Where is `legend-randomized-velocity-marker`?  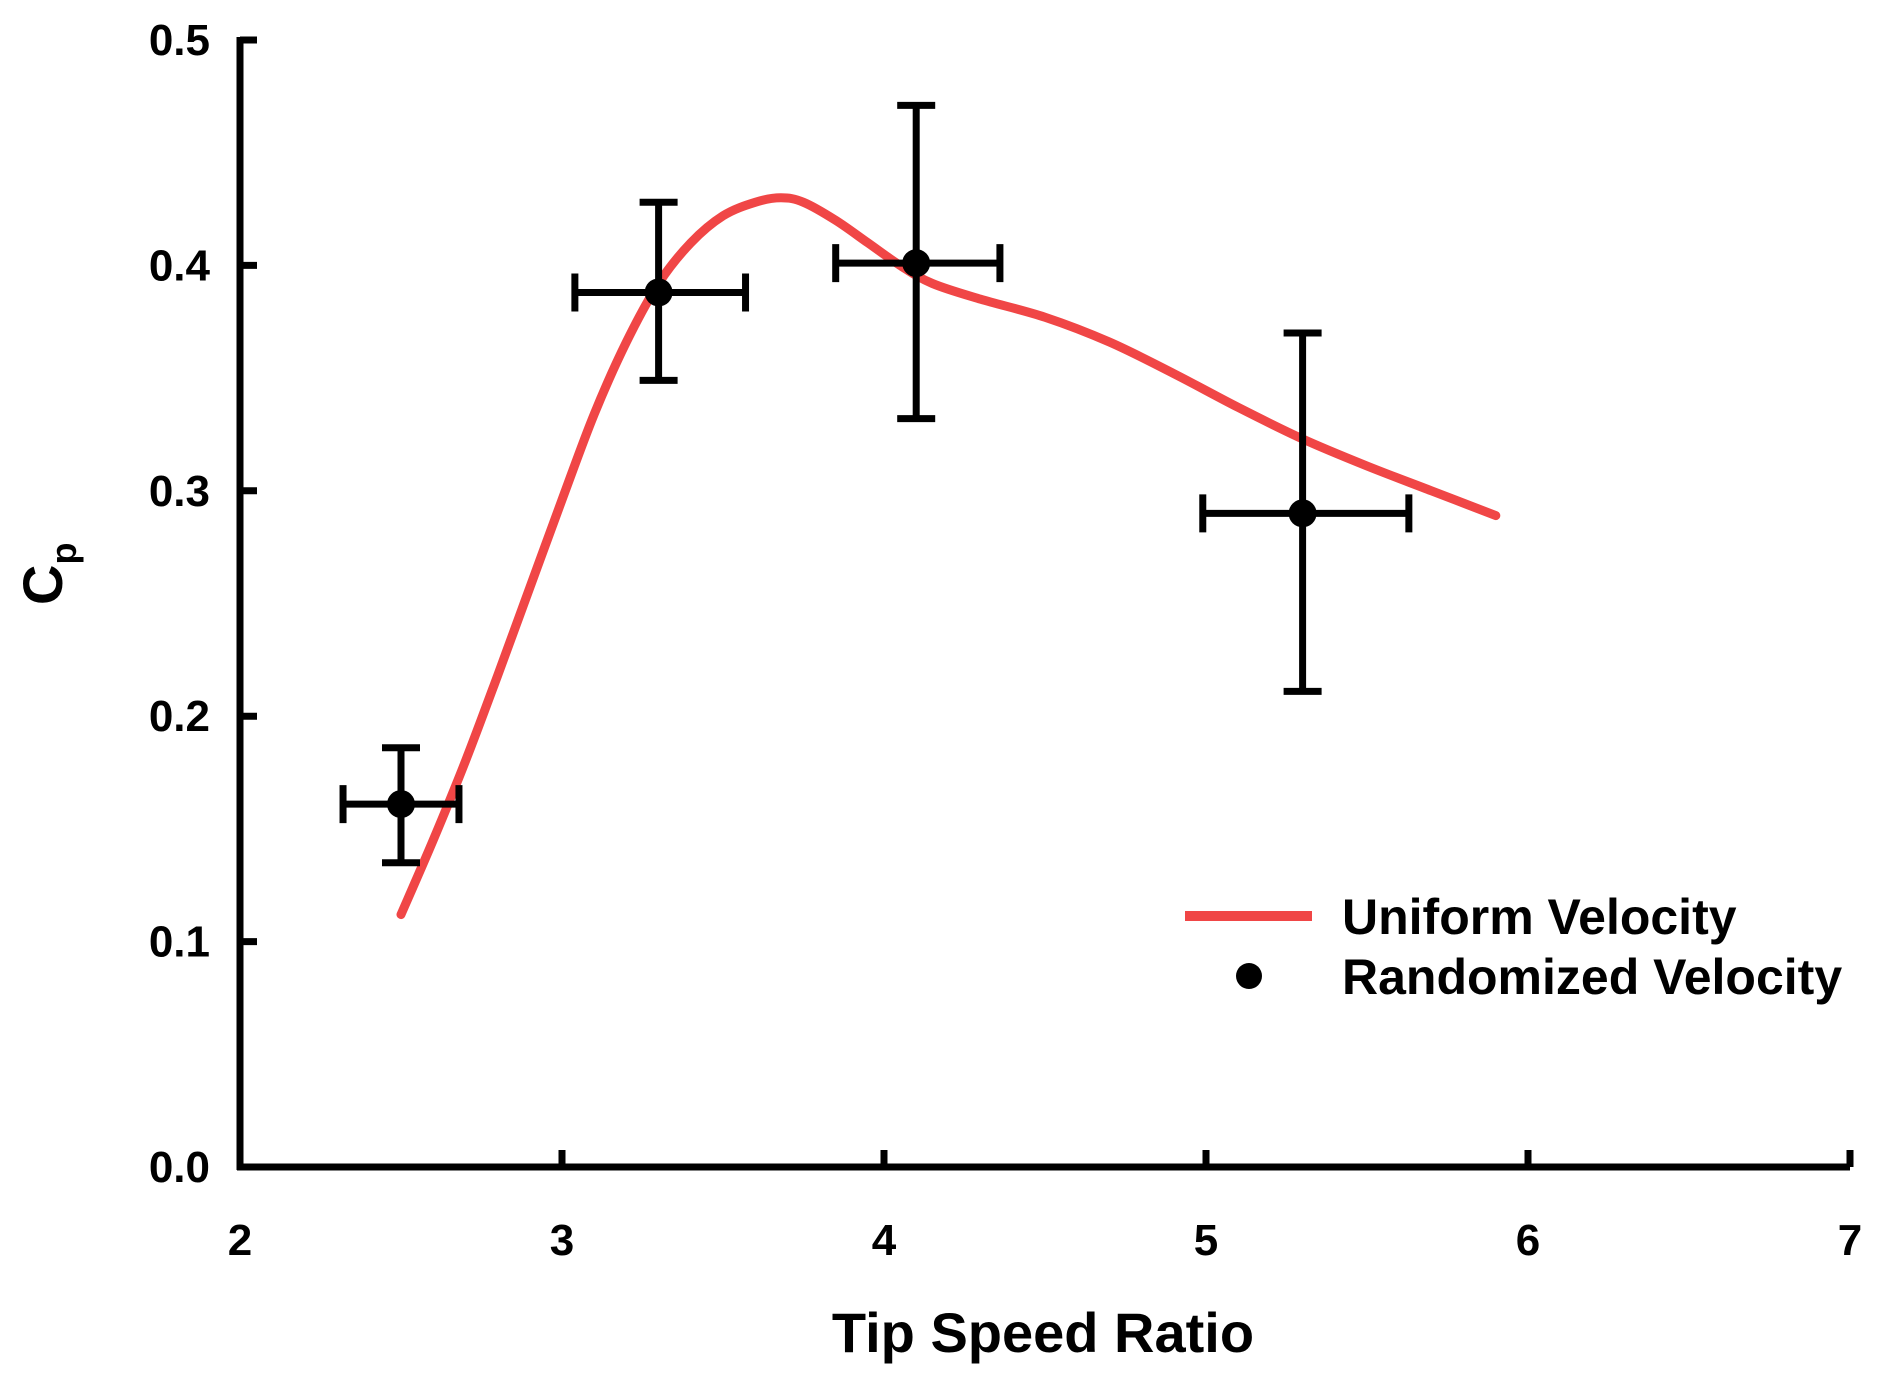
legend-randomized-velocity-marker is located at coordinates (1249, 976).